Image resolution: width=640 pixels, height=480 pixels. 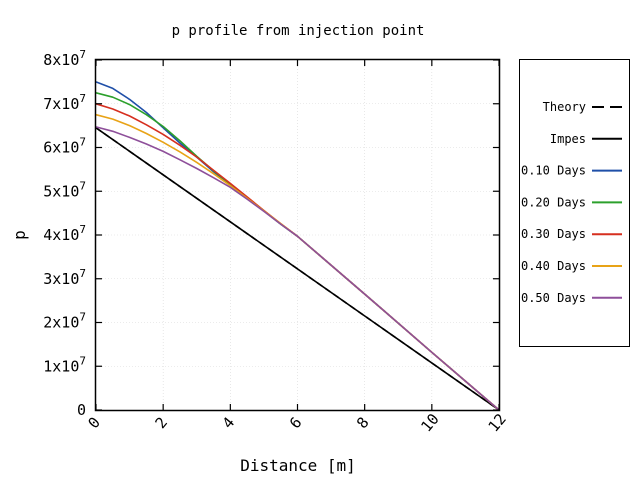 What do you see at coordinates (81, 410) in the screenshot?
I see `y-tick-label: 0` at bounding box center [81, 410].